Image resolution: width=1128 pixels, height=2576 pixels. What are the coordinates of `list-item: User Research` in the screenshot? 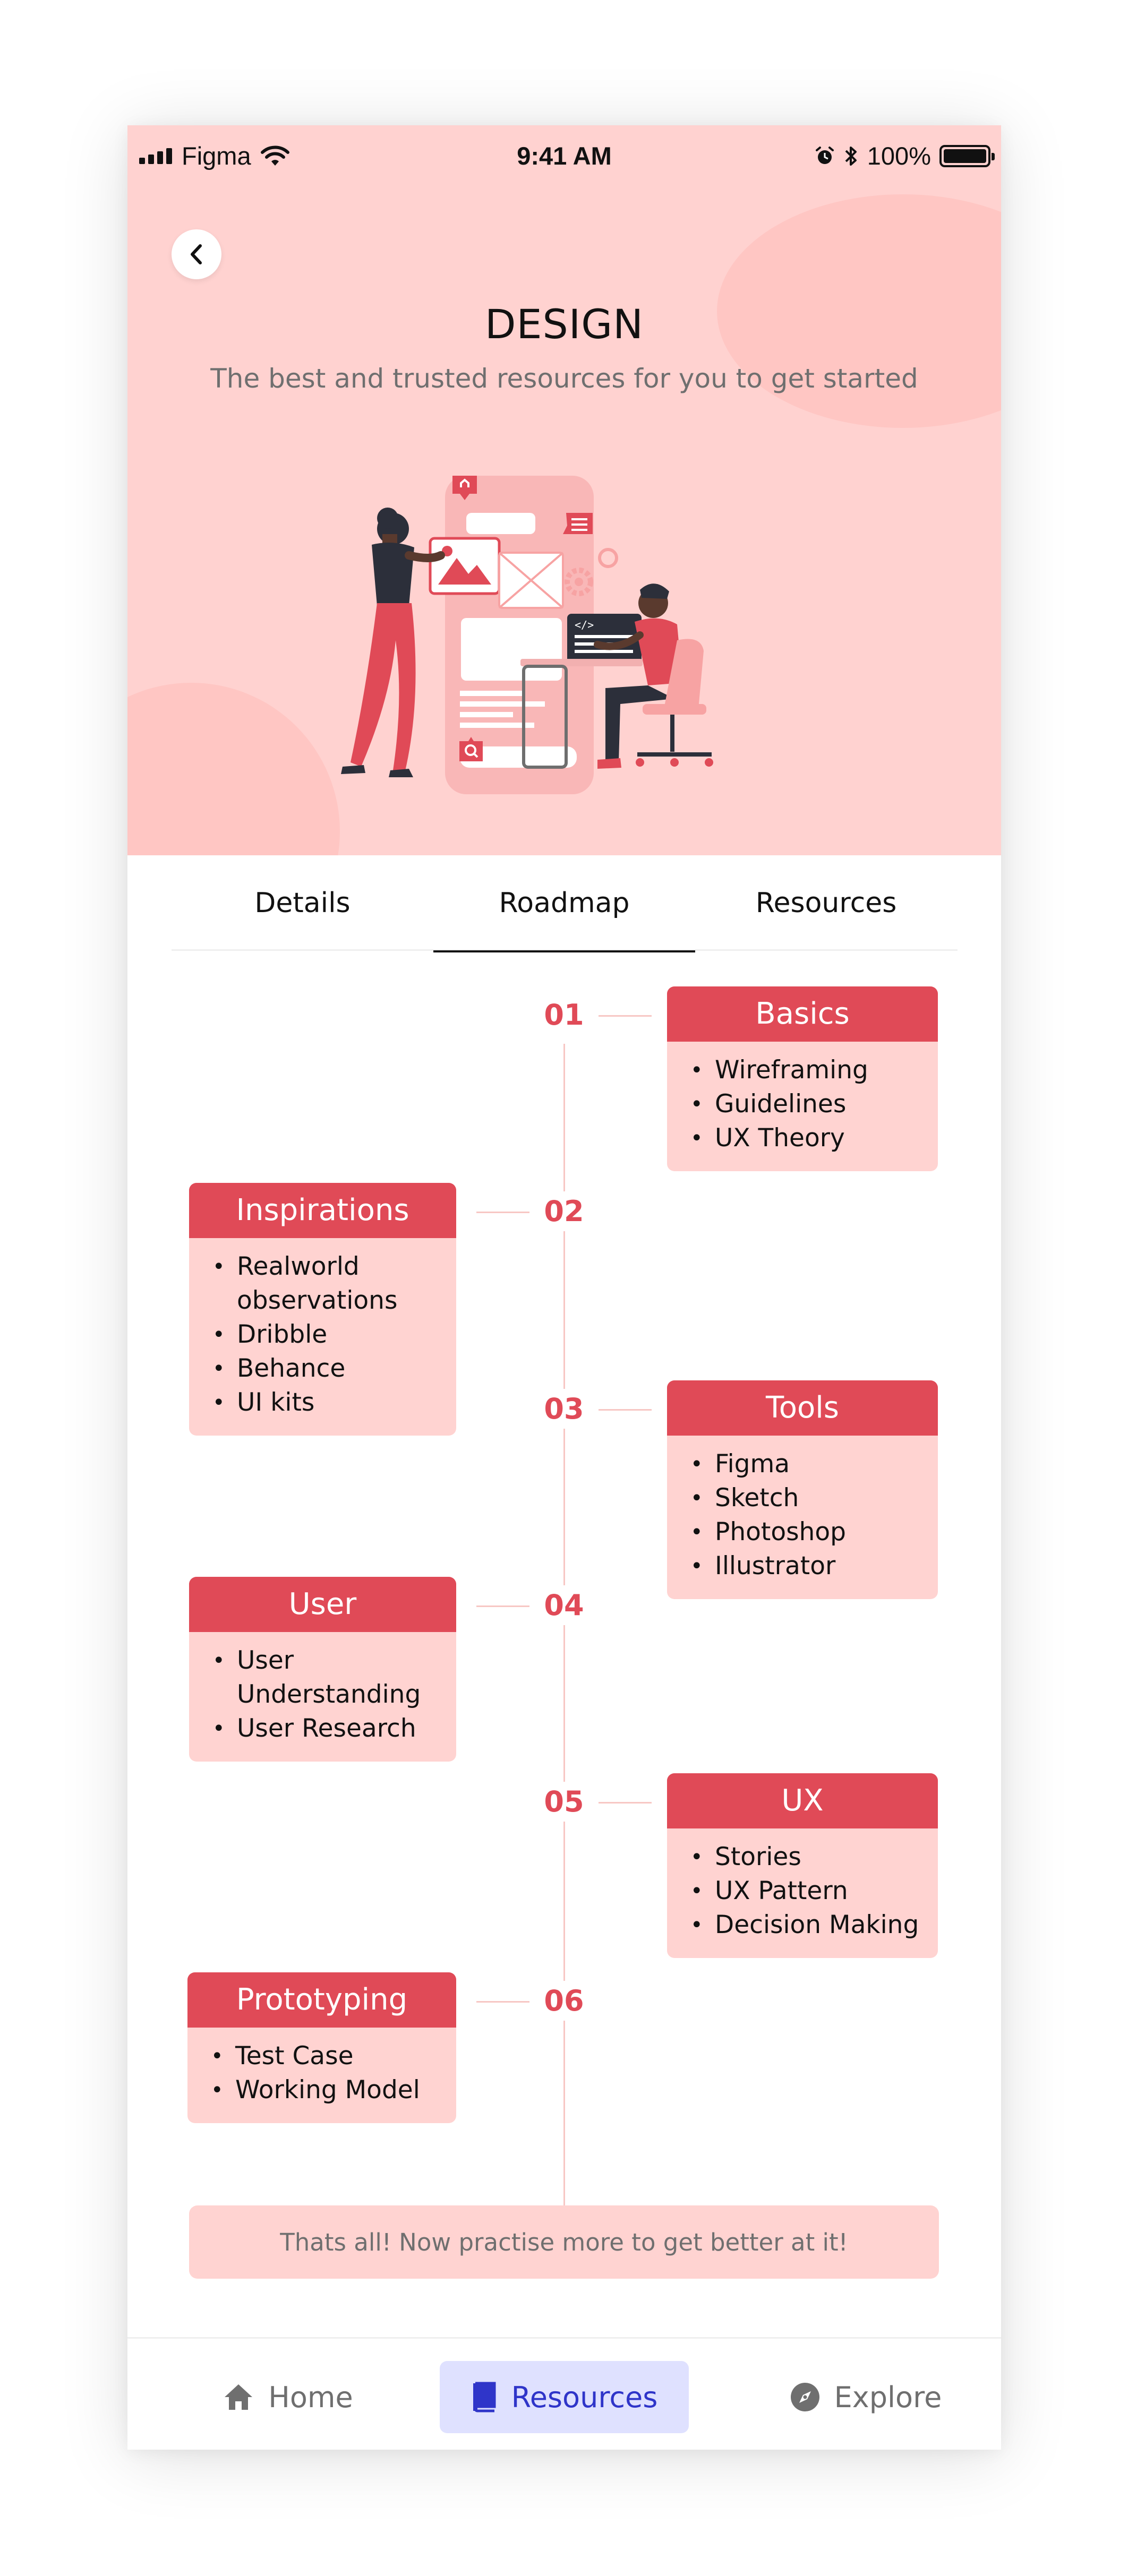 It's located at (326, 1729).